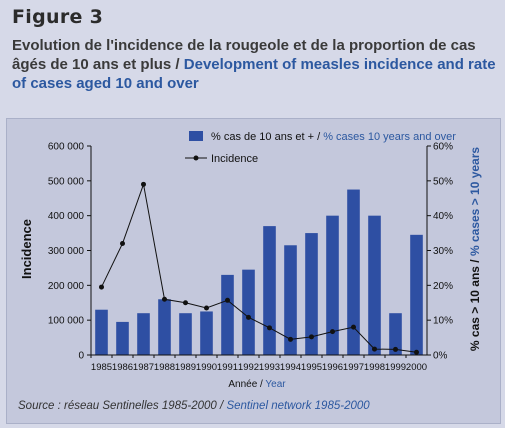  What do you see at coordinates (206, 333) in the screenshot?
I see `bar-1990` at bounding box center [206, 333].